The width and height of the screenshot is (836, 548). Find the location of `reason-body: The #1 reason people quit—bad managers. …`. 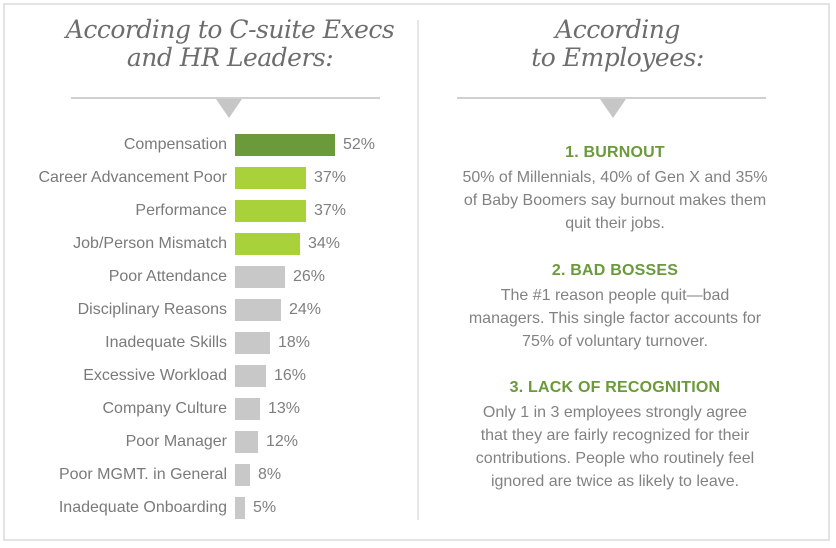

reason-body: The #1 reason people quit—bad managers. … is located at coordinates (615, 318).